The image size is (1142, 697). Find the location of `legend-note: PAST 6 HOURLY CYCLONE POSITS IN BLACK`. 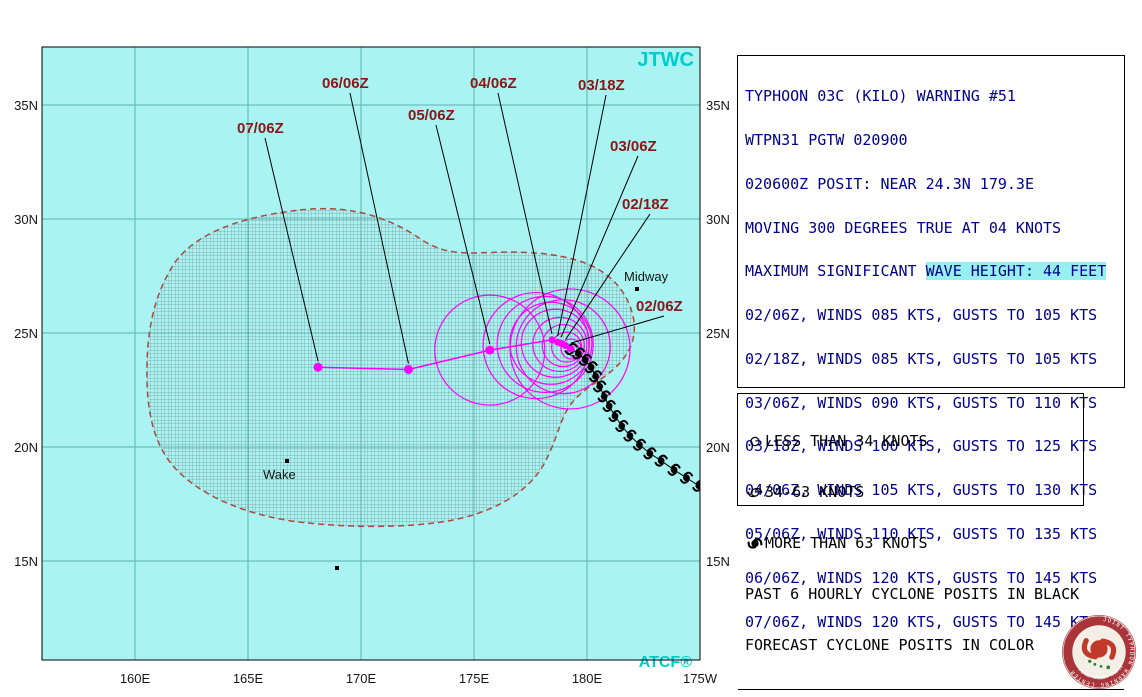

legend-note: PAST 6 HOURLY CYCLONE POSITS IN BLACK is located at coordinates (912, 594).